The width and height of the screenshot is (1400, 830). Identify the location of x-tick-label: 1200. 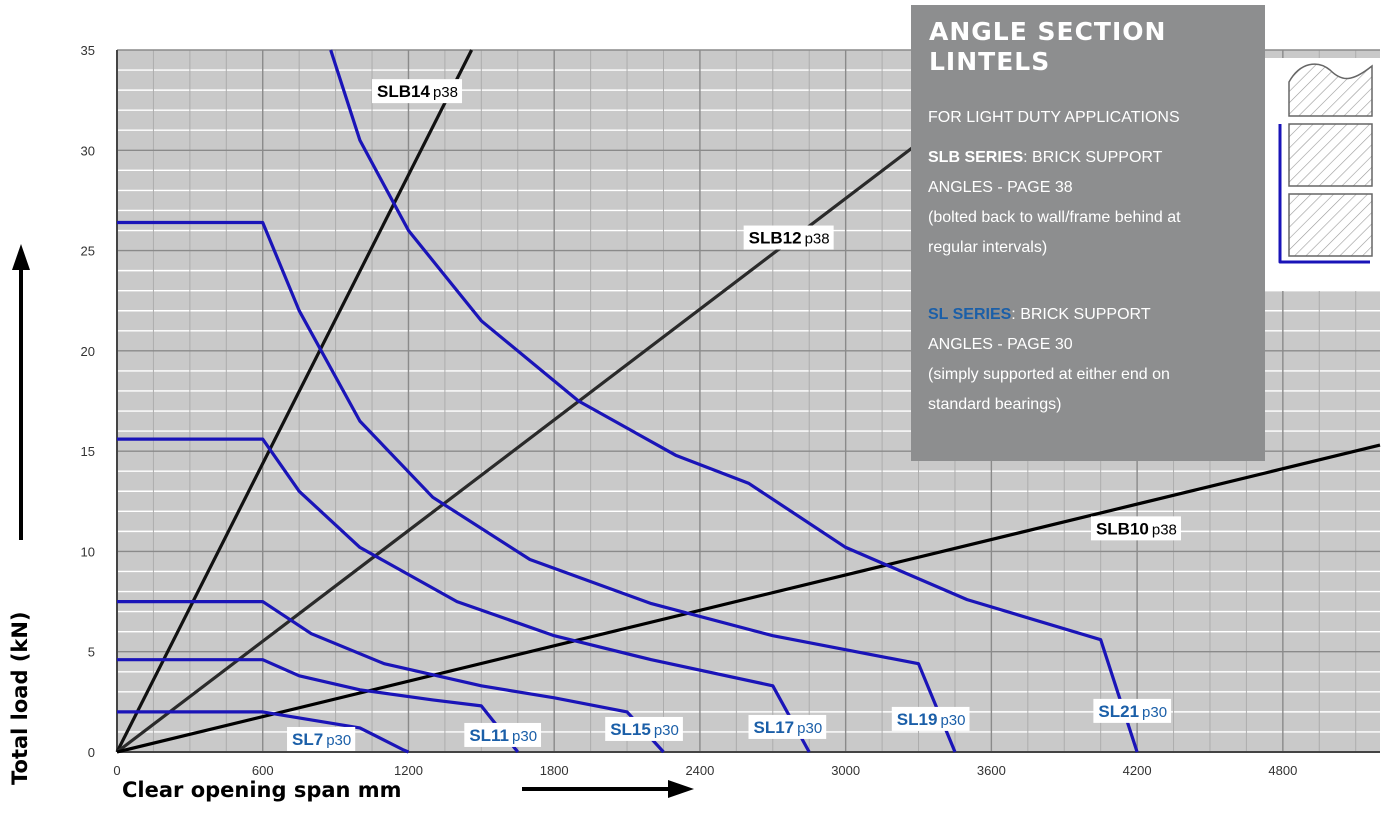
(408, 770).